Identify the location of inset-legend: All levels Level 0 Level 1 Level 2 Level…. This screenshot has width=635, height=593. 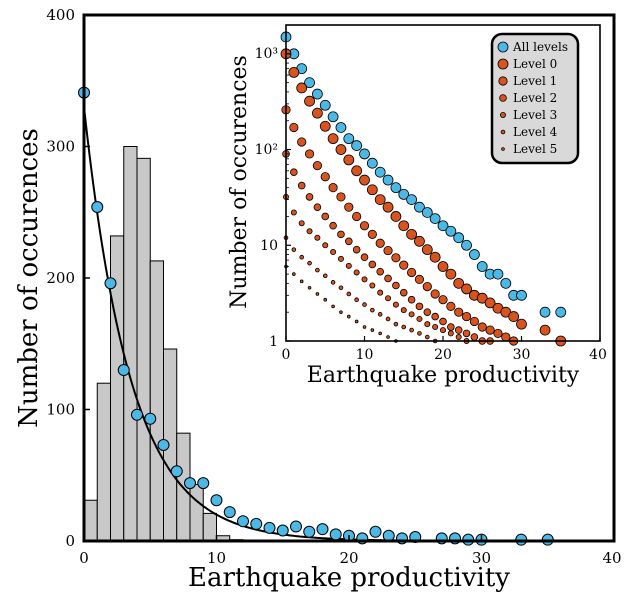
(535, 98).